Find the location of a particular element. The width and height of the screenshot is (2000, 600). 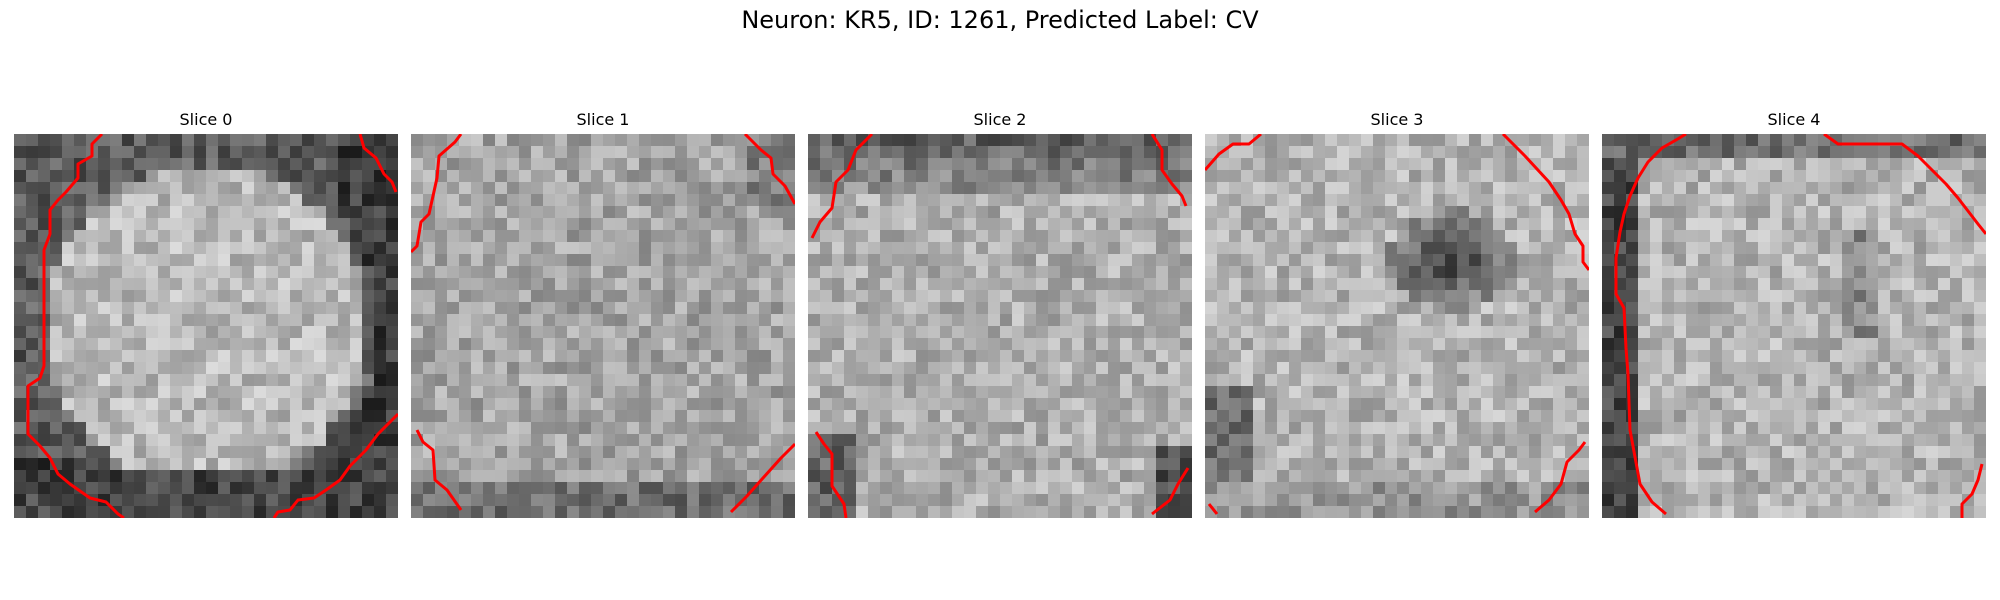

slice-title-3: Slice 3 is located at coordinates (1397, 119).